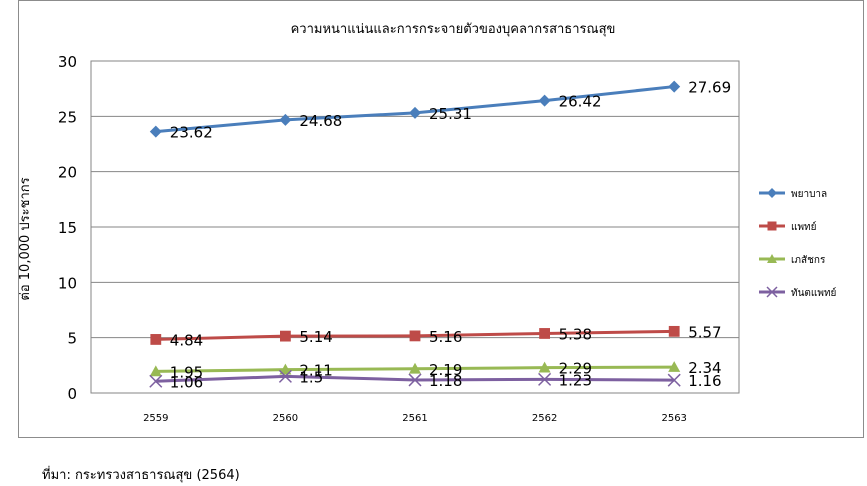 The width and height of the screenshot is (867, 486). Describe the element at coordinates (813, 293) in the screenshot. I see `legend-label: ทันตแพทย์` at that location.